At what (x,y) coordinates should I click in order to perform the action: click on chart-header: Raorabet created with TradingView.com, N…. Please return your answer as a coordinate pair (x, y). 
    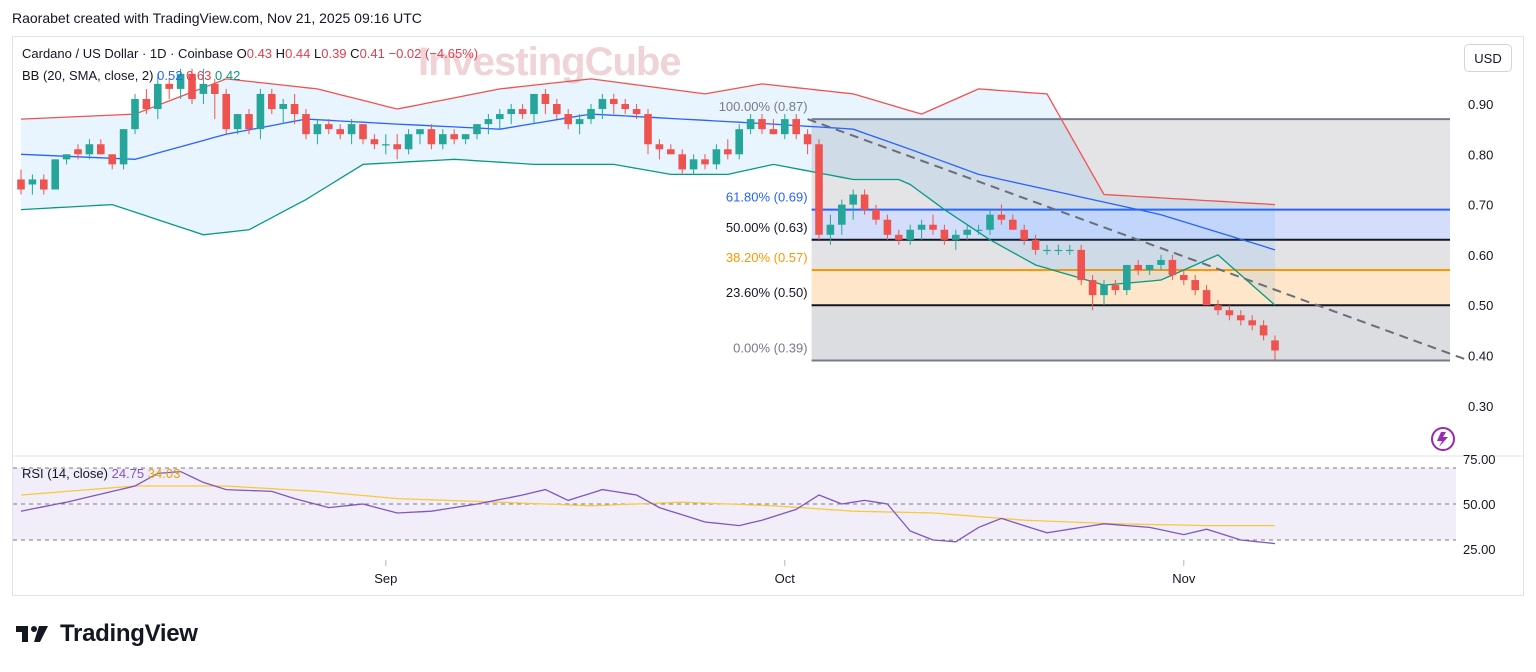
    Looking at the image, I should click on (217, 18).